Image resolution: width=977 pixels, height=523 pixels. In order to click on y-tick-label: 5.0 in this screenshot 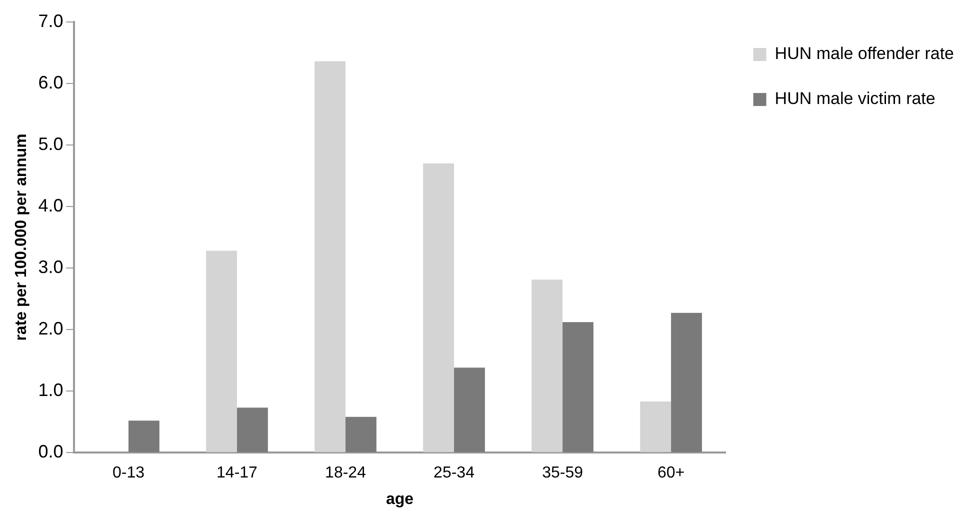, I will do `click(51, 144)`.